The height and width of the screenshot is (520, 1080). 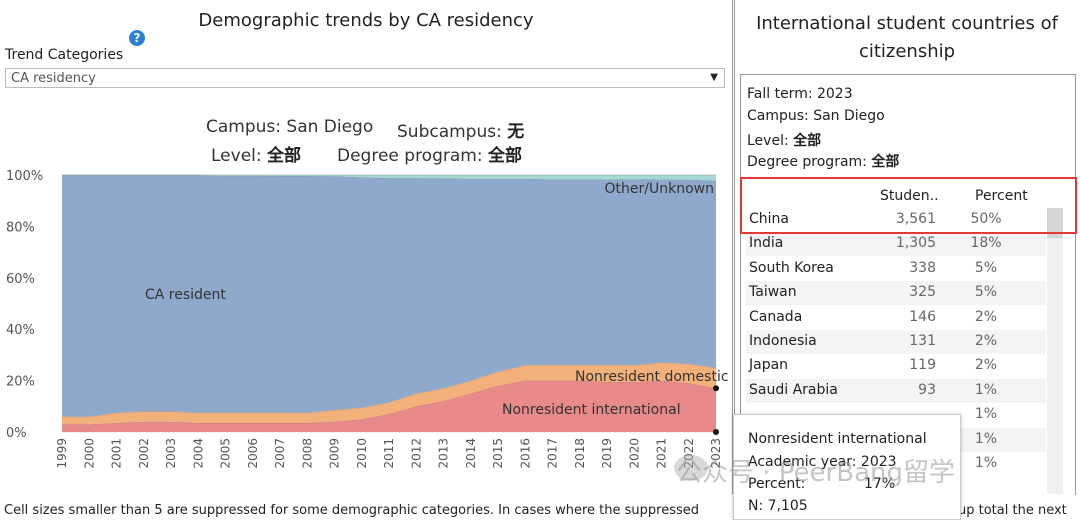 I want to click on percent-cell: 18%, so click(x=986, y=243).